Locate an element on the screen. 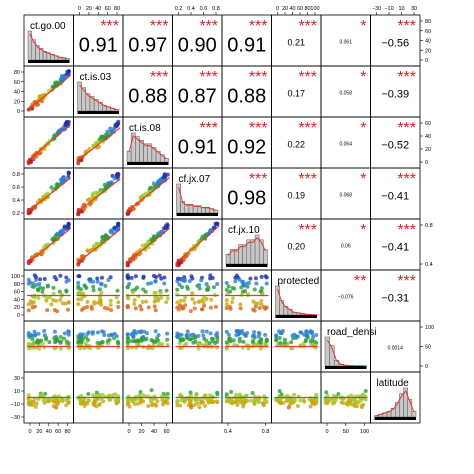 The width and height of the screenshot is (474, 474). tick-label-bottom: 50 is located at coordinates (346, 432).